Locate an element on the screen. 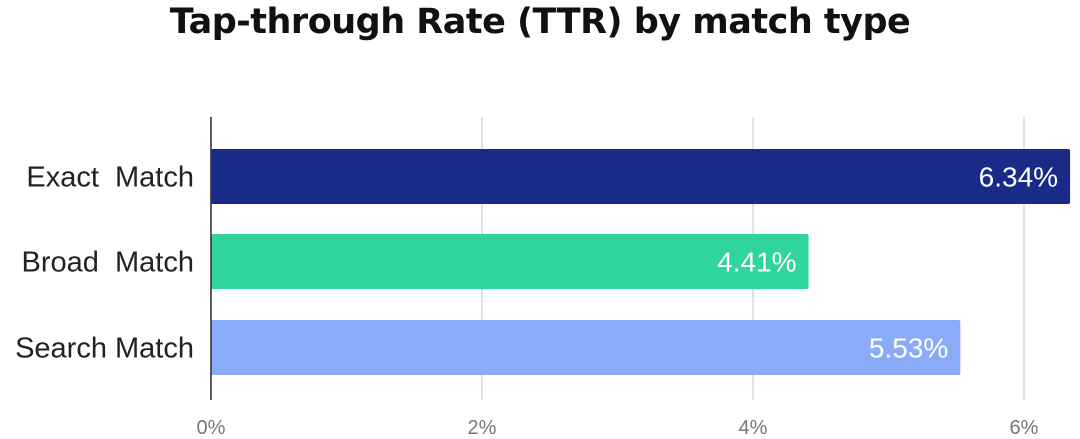 The image size is (1080, 439). x-axis-ticks: 0% 2% 4% 6% is located at coordinates (618, 428).